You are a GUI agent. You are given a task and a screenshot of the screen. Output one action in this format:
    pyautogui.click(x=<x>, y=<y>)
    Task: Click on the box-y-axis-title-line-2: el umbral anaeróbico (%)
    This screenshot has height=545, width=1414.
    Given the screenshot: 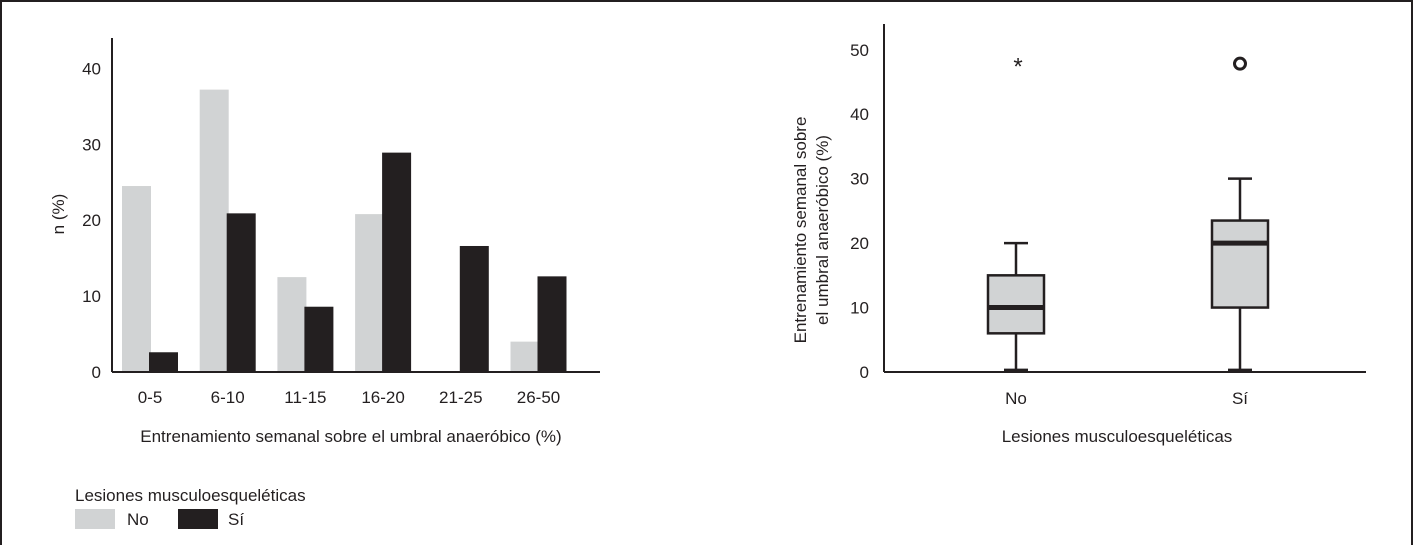 What is the action you would take?
    pyautogui.click(x=822, y=230)
    